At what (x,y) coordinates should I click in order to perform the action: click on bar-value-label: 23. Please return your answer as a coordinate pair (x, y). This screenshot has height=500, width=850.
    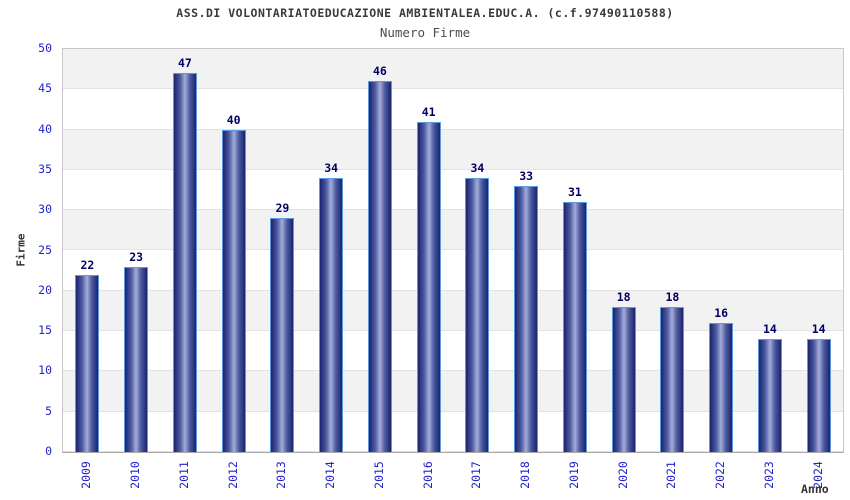
    Looking at the image, I should click on (136, 256).